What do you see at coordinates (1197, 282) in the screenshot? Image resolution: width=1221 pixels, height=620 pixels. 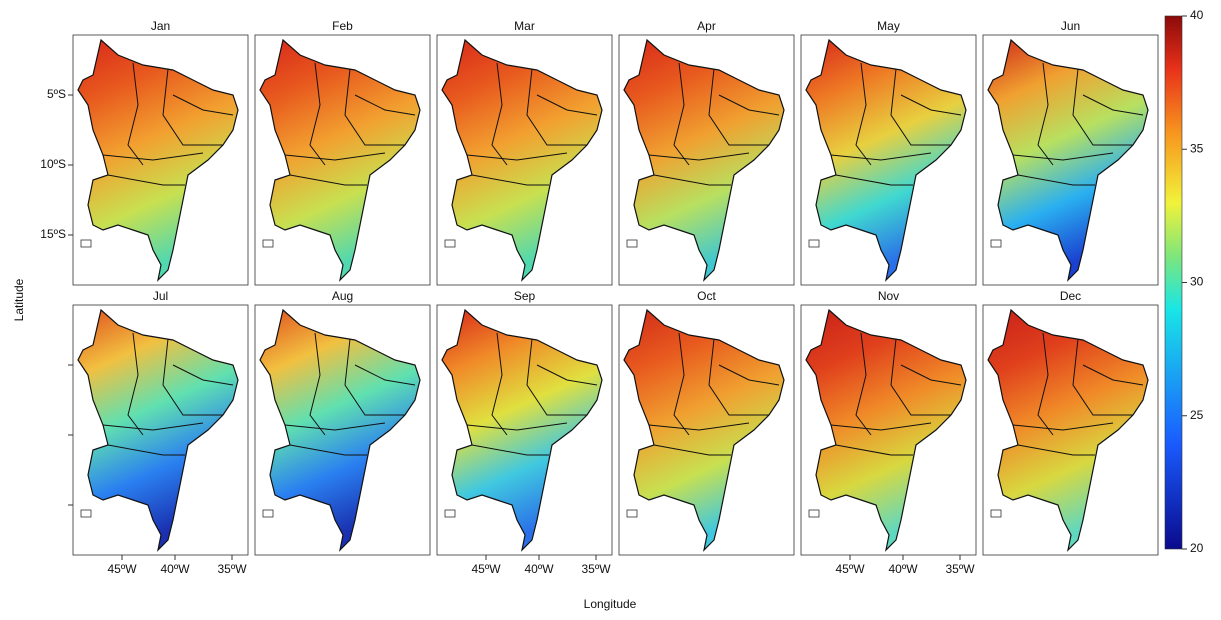 I see `colorbar-tick-label: 30` at bounding box center [1197, 282].